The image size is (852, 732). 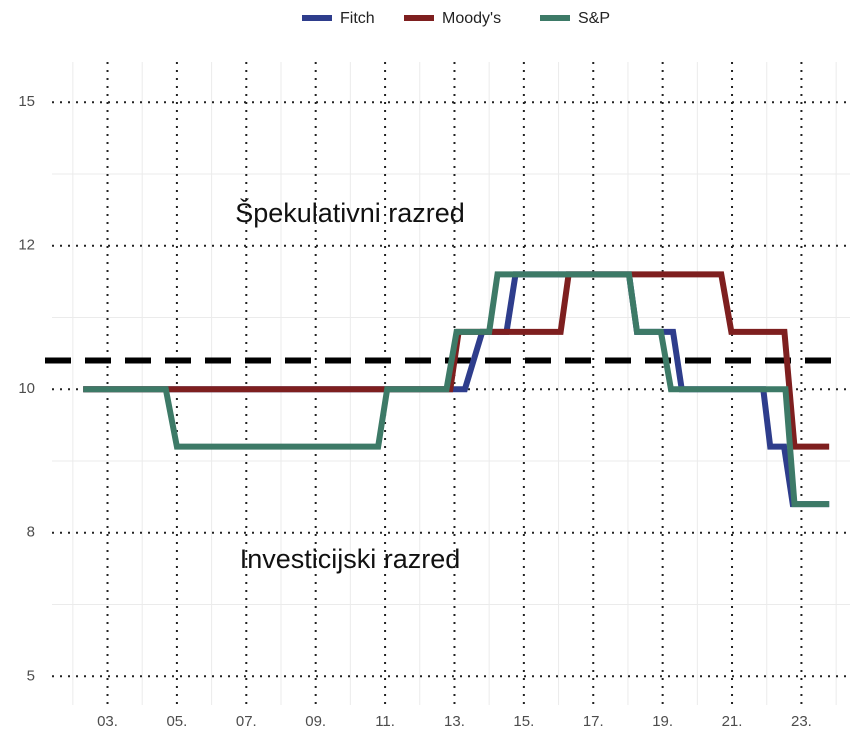 I want to click on annotation: Investicijski razred, so click(x=350, y=559).